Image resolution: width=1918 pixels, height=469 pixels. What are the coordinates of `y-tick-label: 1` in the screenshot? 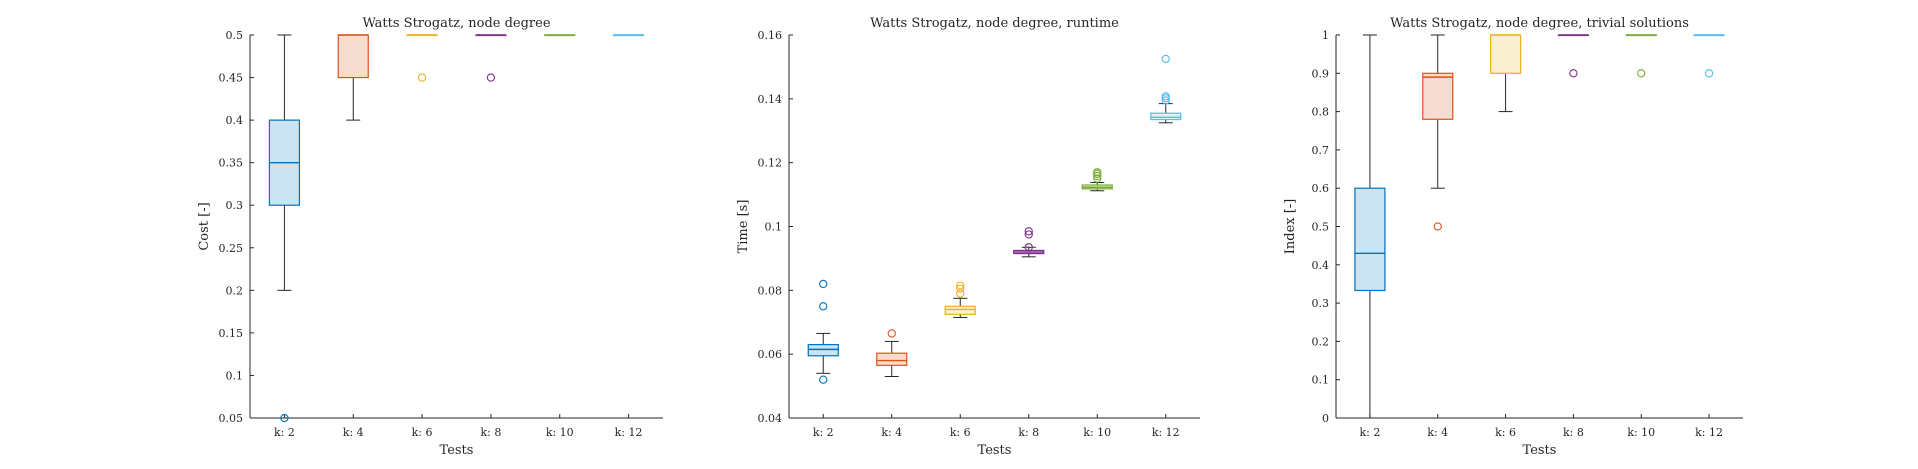 It's located at (1325, 35).